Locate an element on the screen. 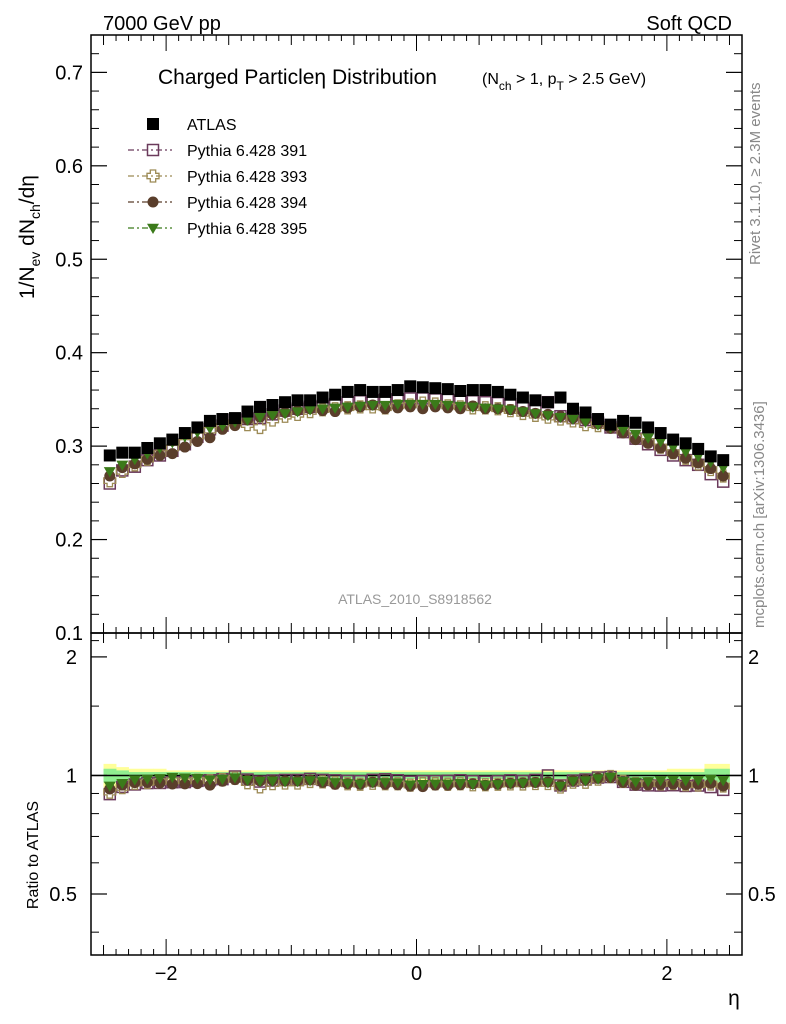  plot-title: Charged Particleη Distribution is located at coordinates (297, 77).